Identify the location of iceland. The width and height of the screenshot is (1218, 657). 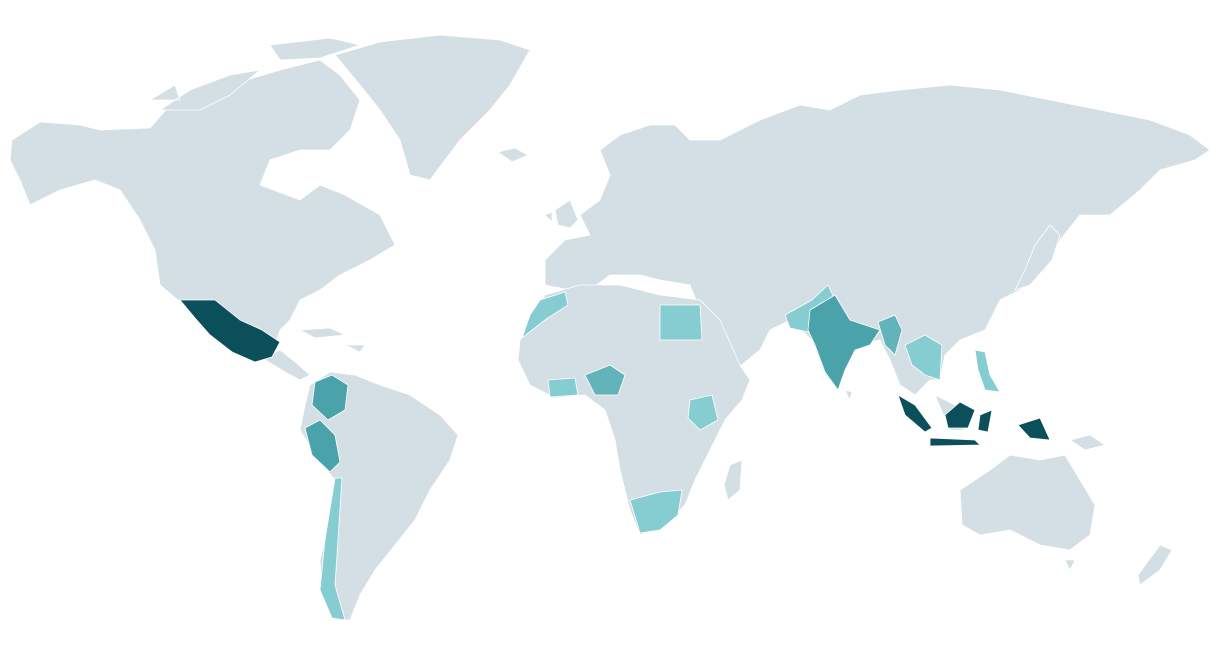
(513, 155).